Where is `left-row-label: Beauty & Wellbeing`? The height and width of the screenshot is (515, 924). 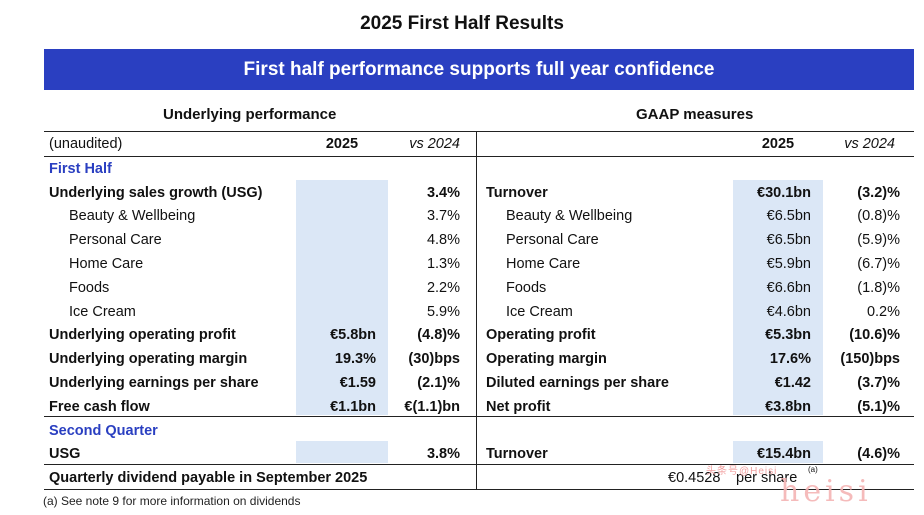
left-row-label: Beauty & Wellbeing is located at coordinates (132, 216).